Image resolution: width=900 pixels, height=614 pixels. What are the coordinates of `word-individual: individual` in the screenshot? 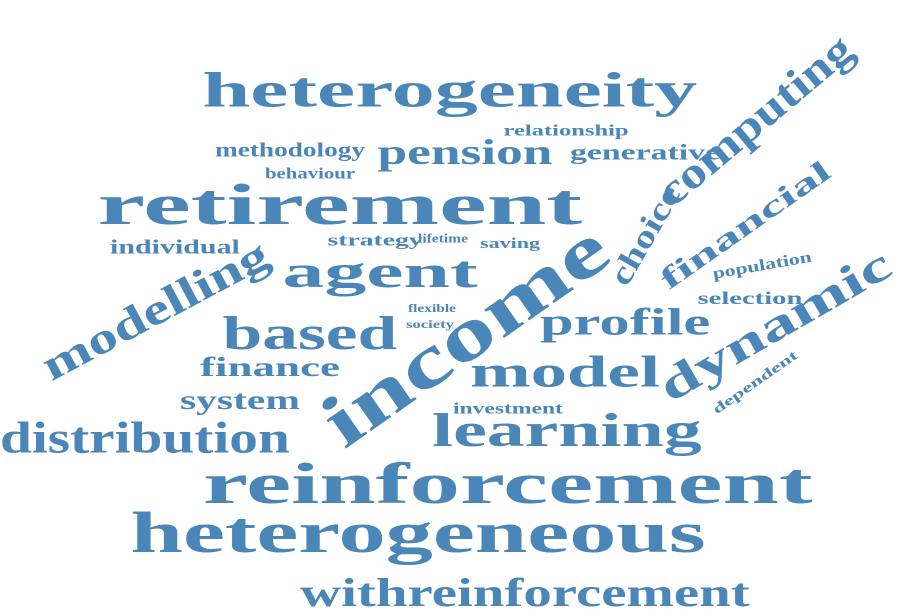 It's located at (175, 246).